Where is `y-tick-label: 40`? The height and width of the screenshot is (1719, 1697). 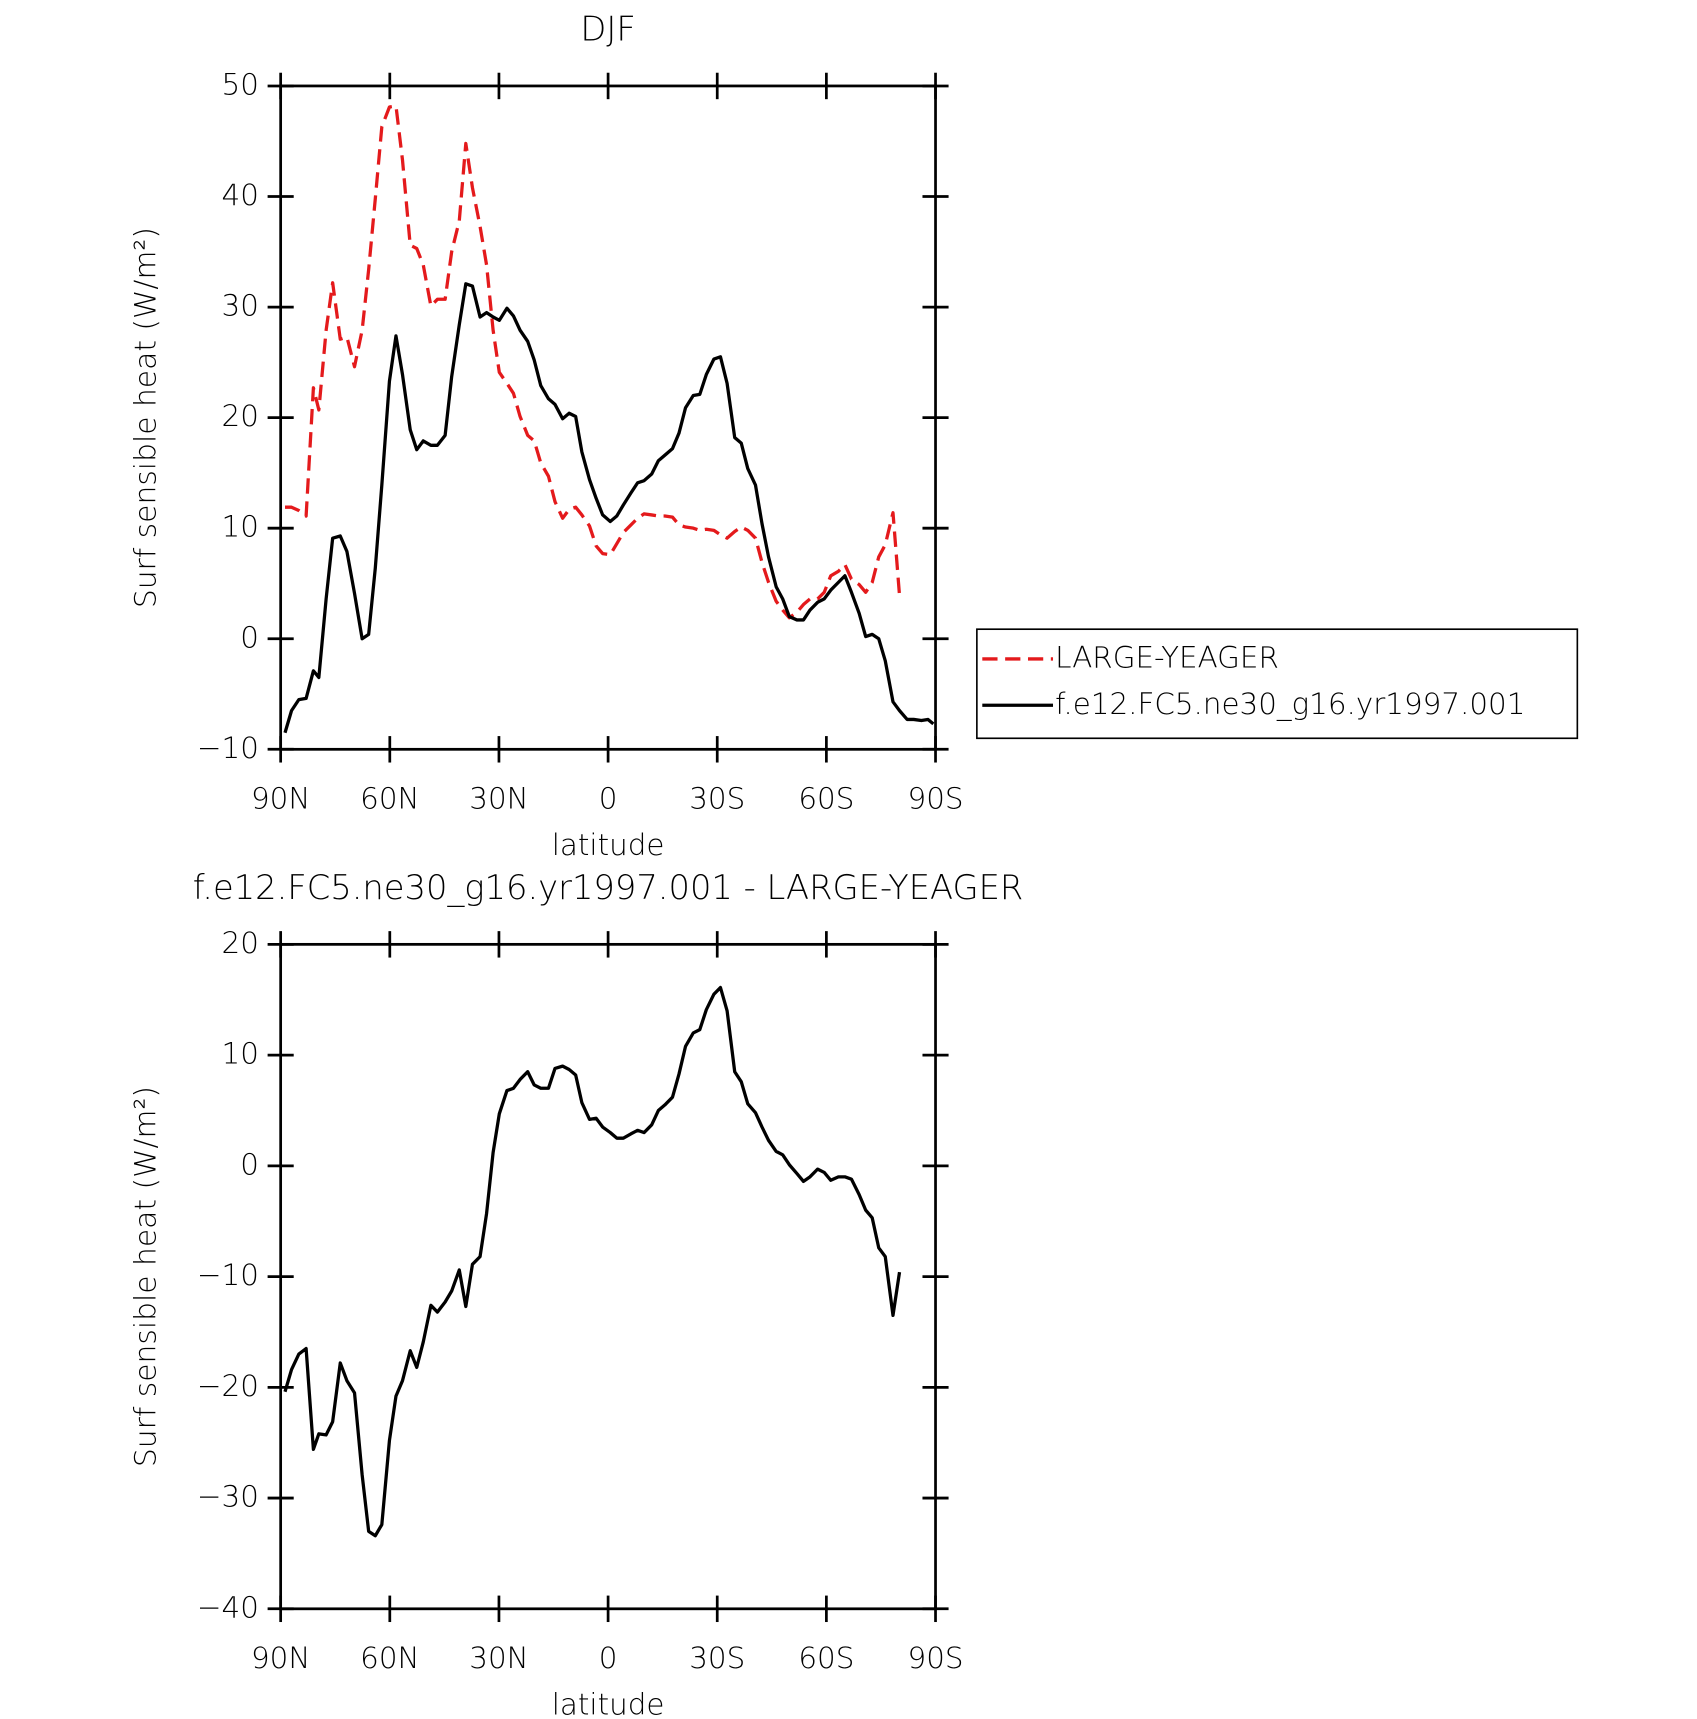
y-tick-label: 40 is located at coordinates (240, 195).